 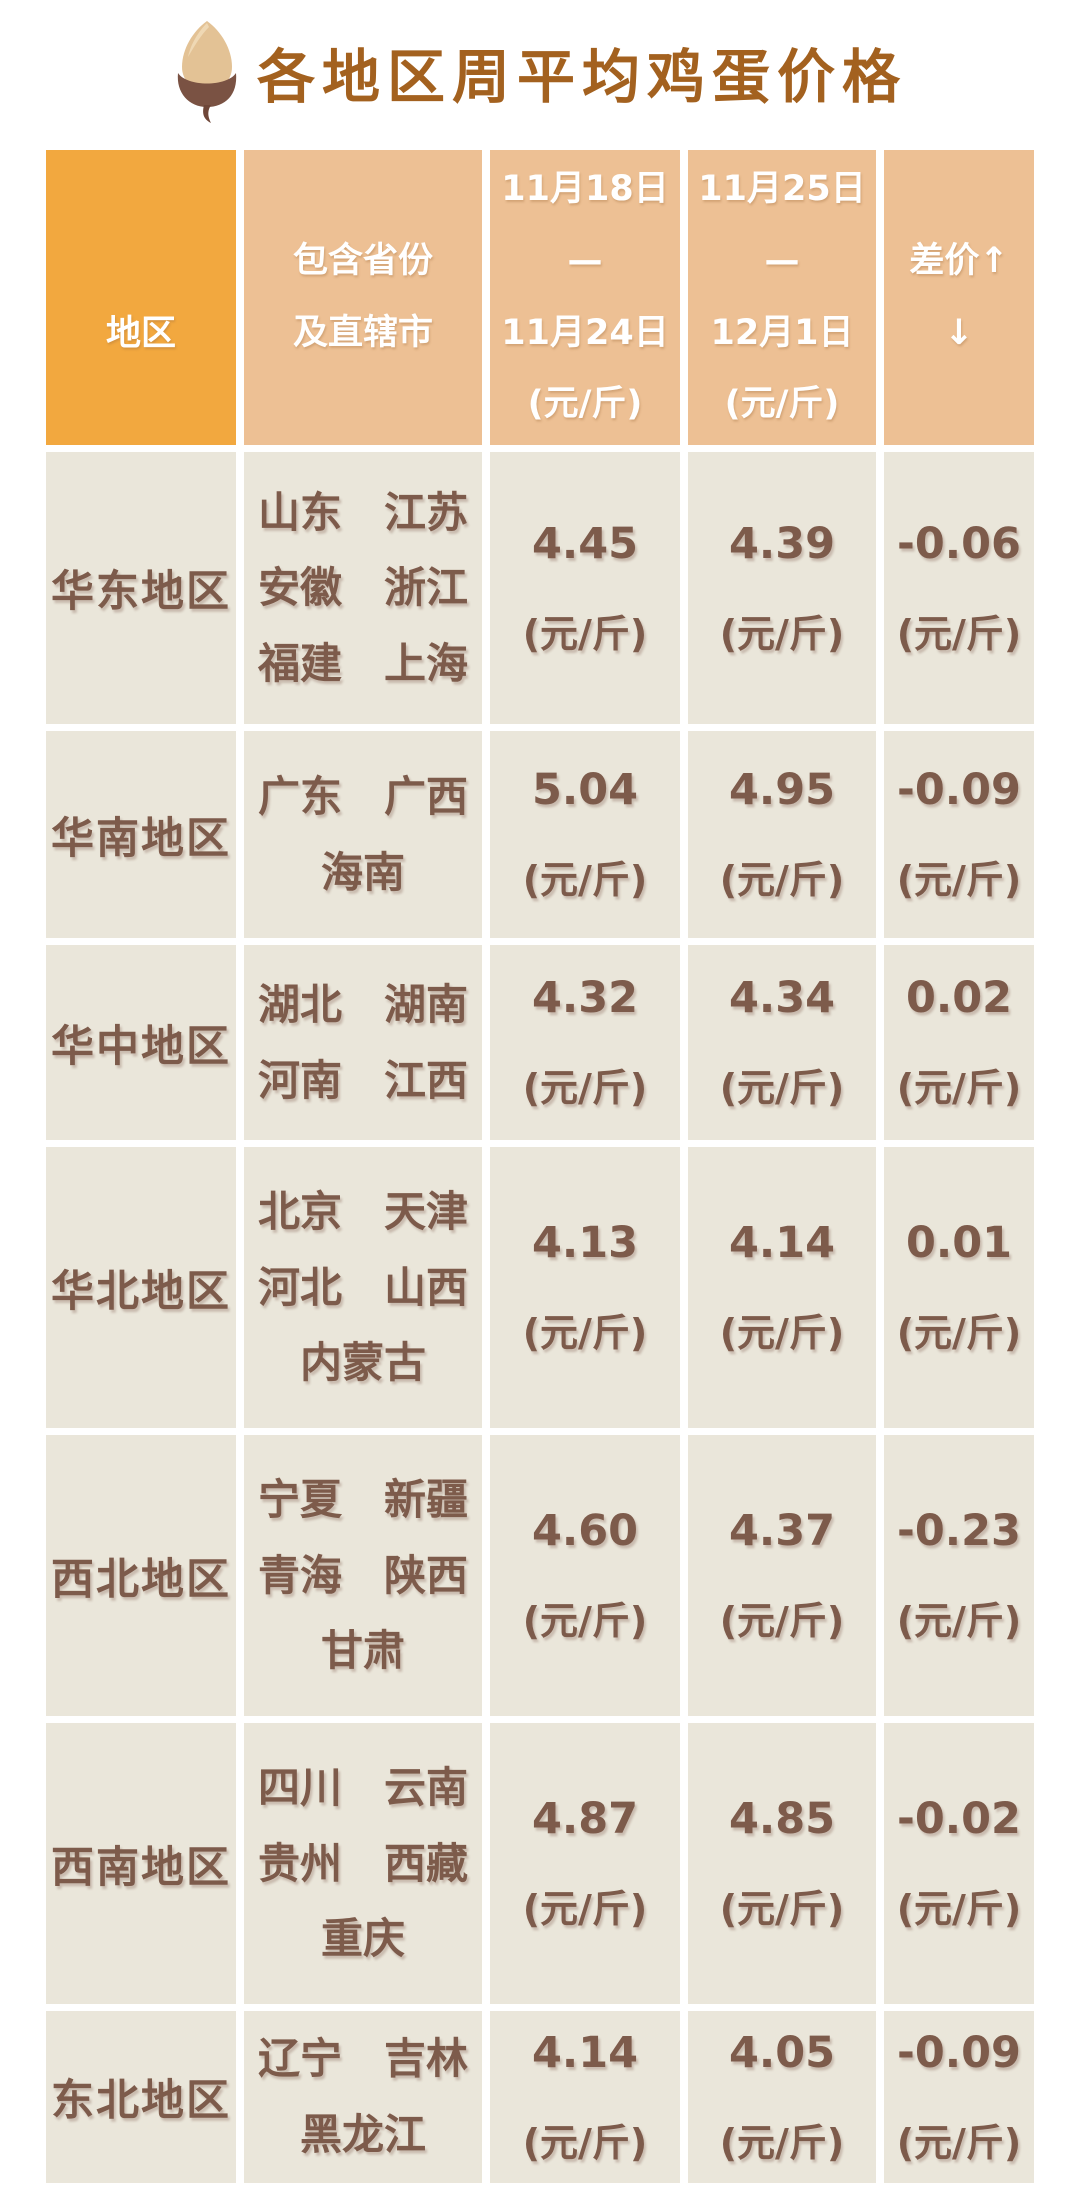 What do you see at coordinates (782, 834) in the screenshot?
I see `week2-price-cell: 4.95 (元/斤)` at bounding box center [782, 834].